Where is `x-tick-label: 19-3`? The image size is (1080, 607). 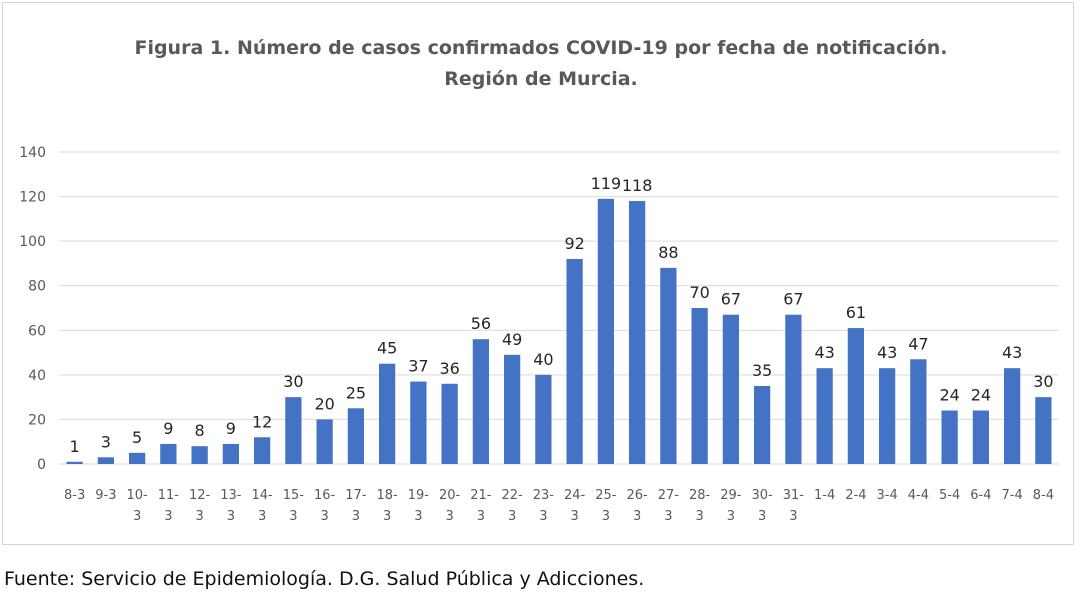
x-tick-label: 19-3 is located at coordinates (419, 506).